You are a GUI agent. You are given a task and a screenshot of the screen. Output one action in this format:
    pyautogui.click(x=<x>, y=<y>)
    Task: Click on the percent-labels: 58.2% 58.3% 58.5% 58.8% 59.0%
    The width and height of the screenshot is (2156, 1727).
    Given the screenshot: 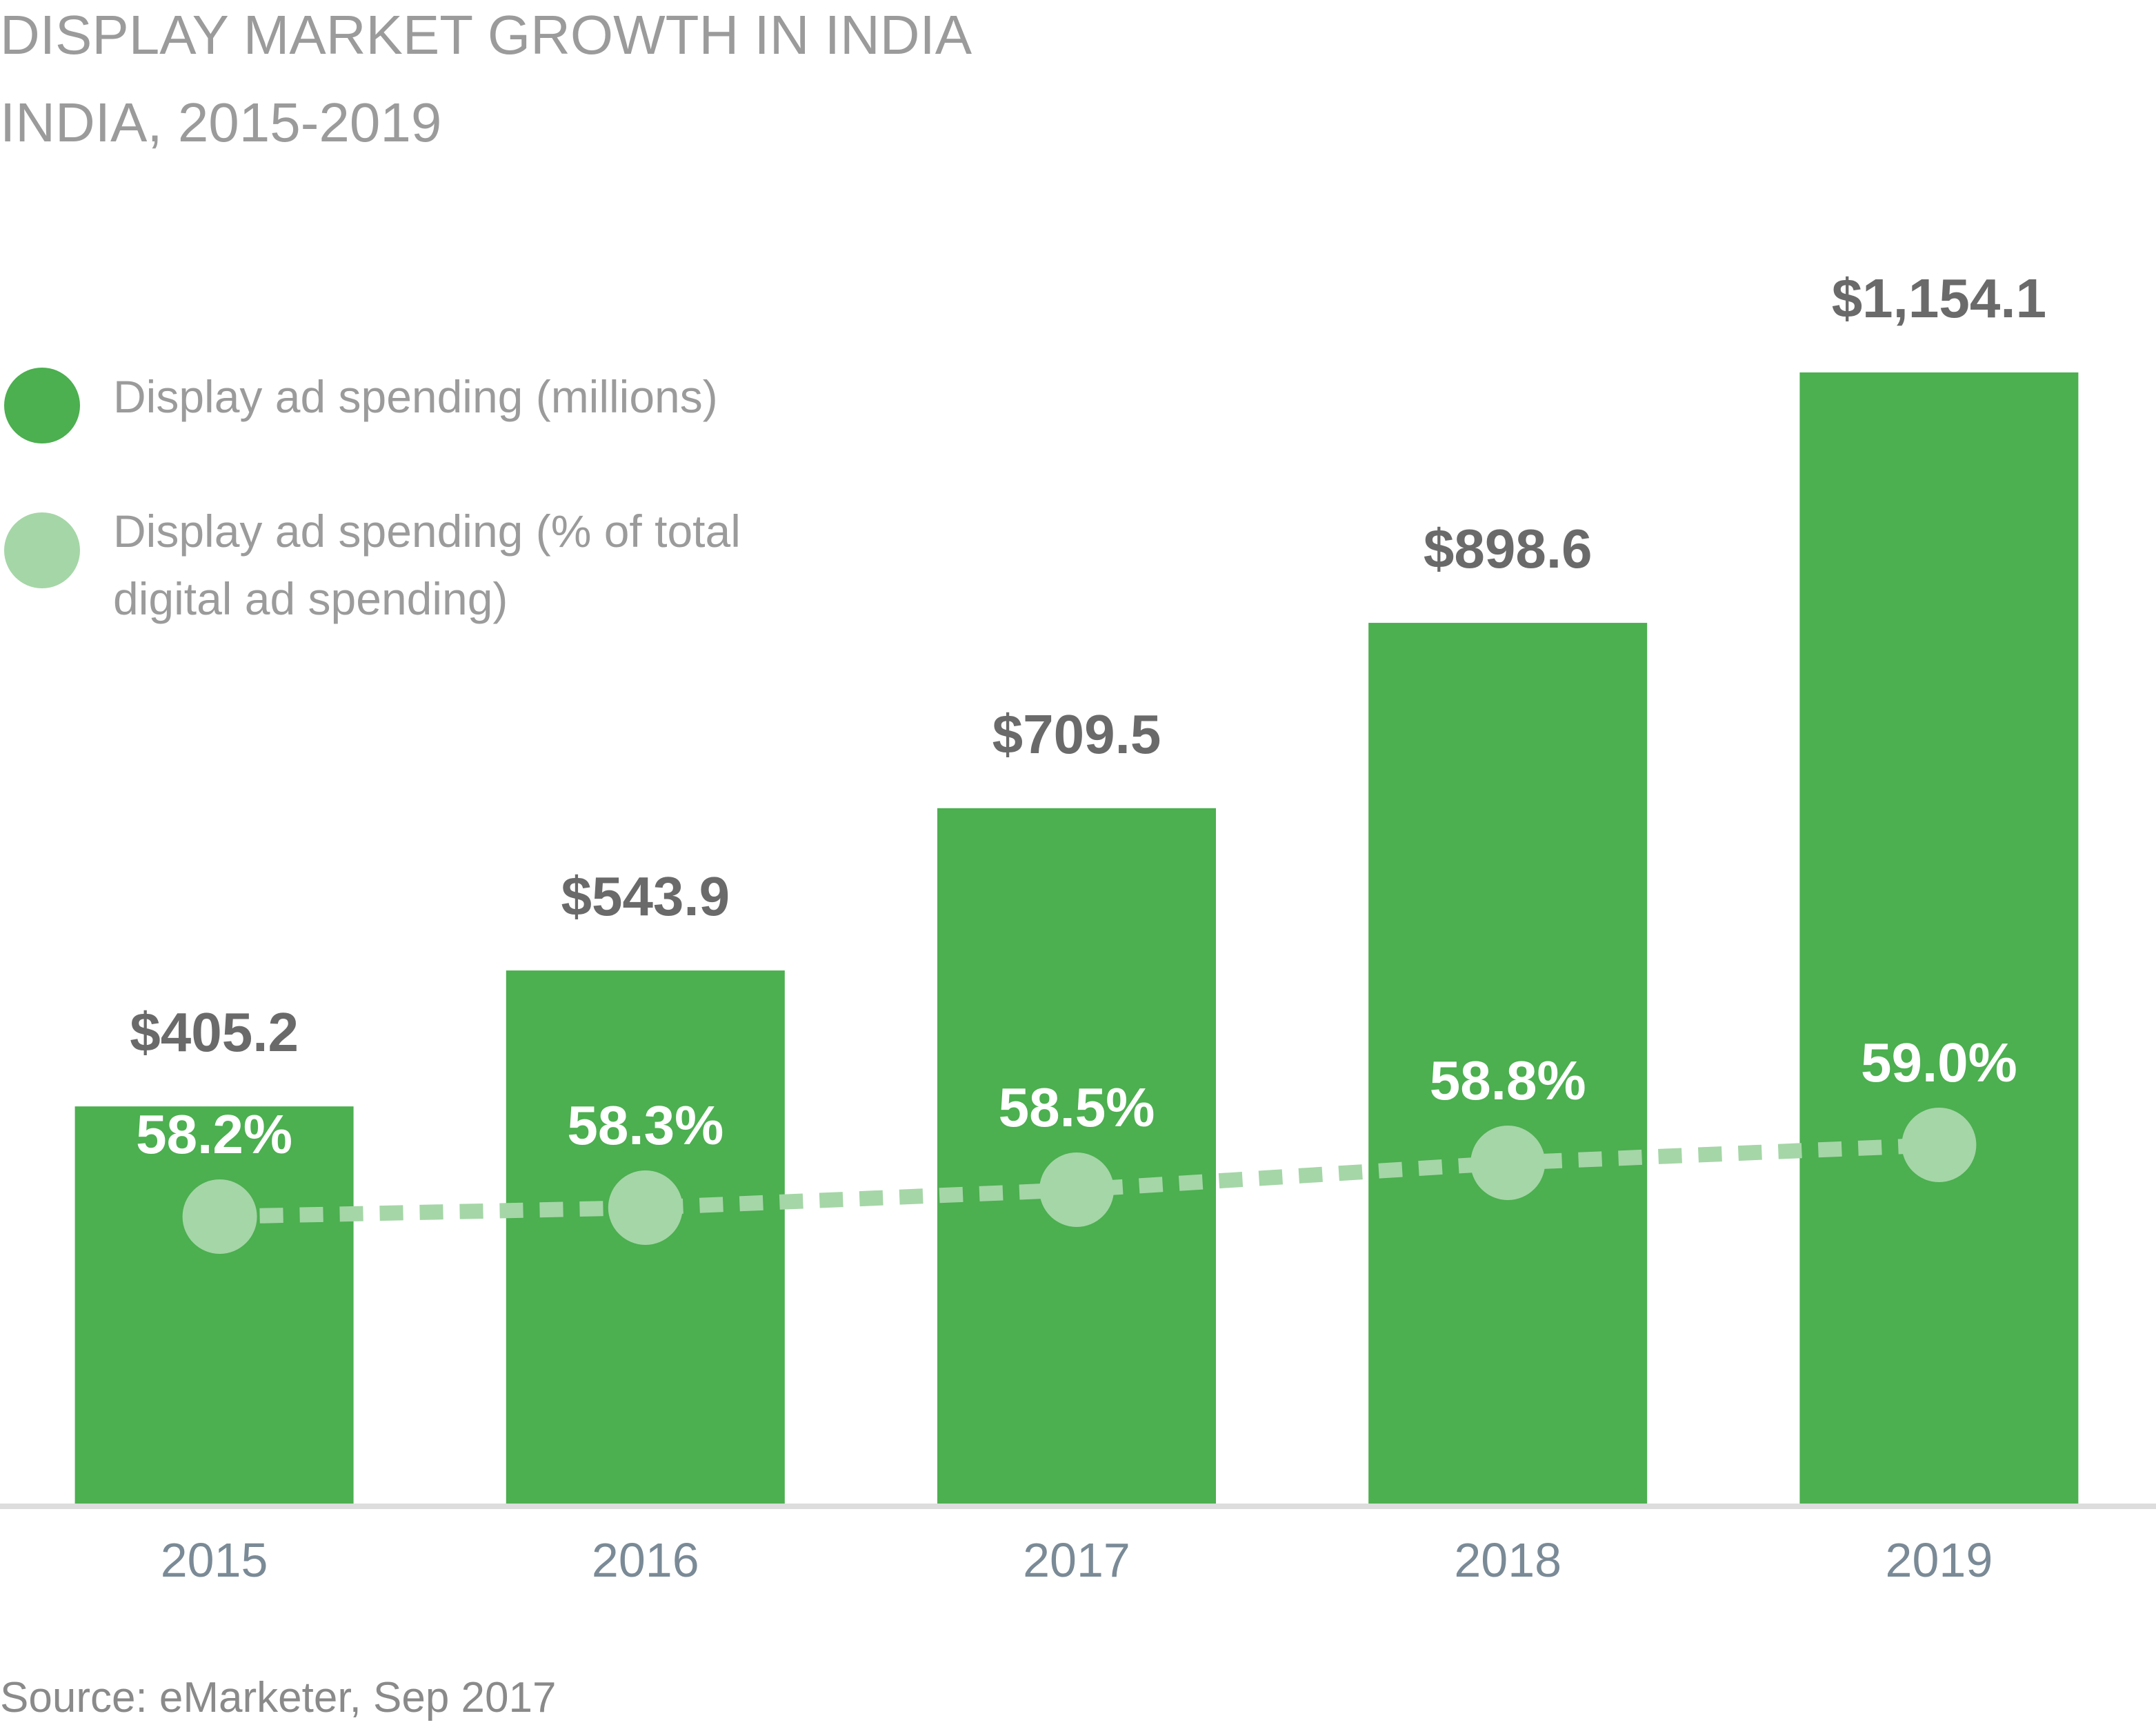 What is the action you would take?
    pyautogui.click(x=1076, y=1098)
    